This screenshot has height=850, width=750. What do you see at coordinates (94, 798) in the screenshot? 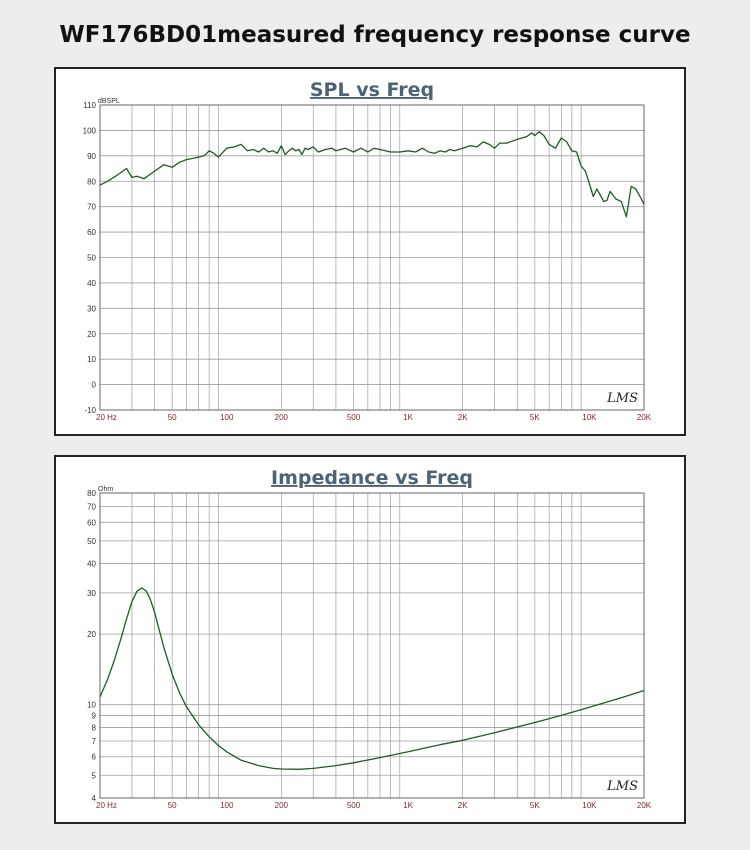
I see `y-tick-label: 4` at bounding box center [94, 798].